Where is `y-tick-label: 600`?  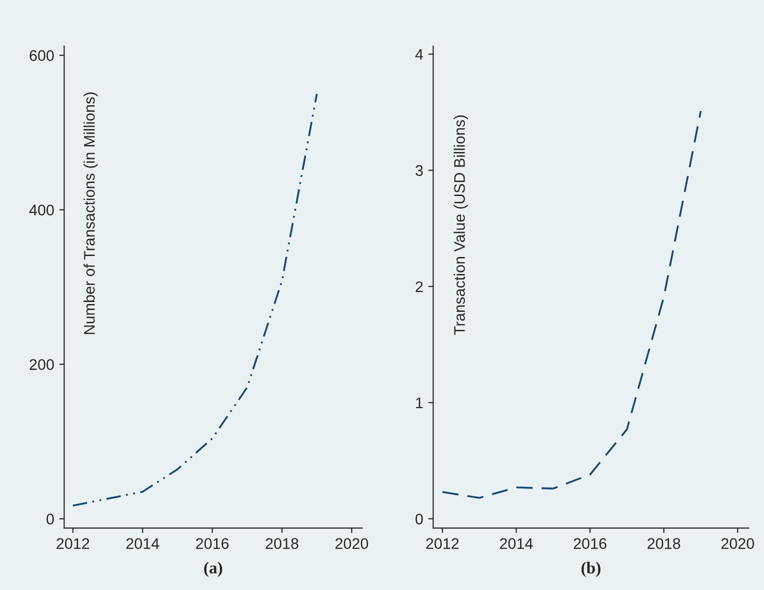
y-tick-label: 600 is located at coordinates (42, 55).